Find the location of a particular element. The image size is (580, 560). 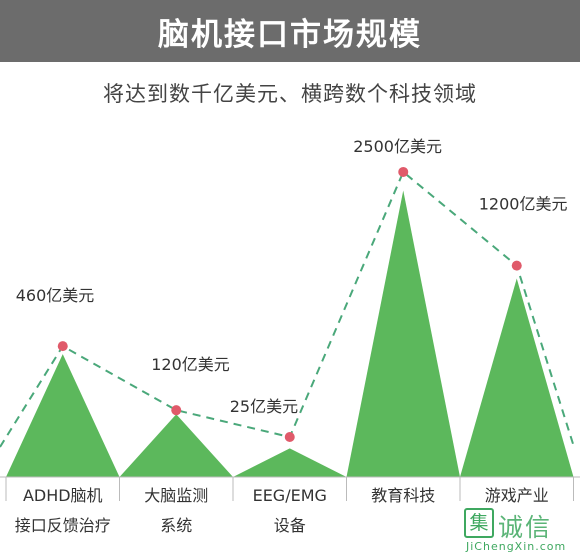

data-label-2: 25亿美元 is located at coordinates (264, 406).